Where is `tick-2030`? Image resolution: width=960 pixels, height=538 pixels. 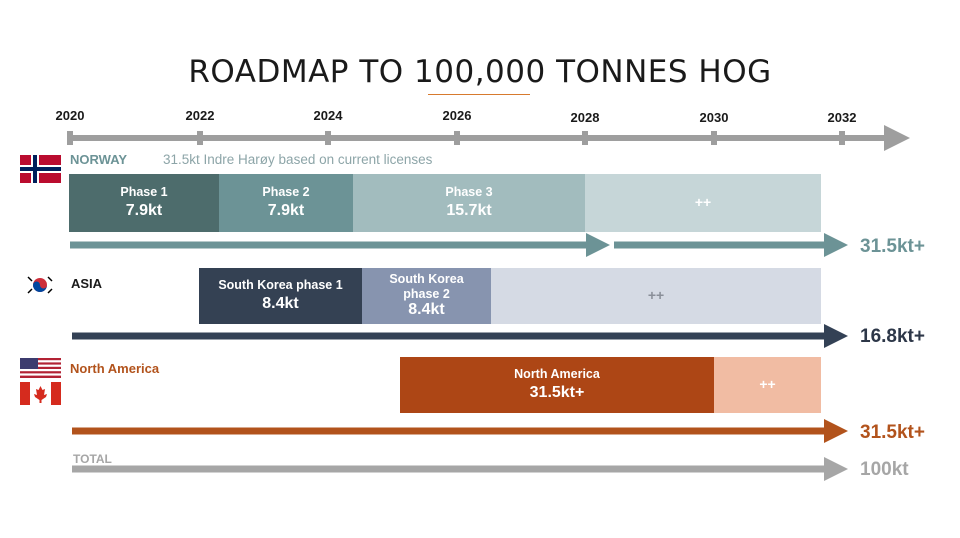 tick-2030 is located at coordinates (714, 138).